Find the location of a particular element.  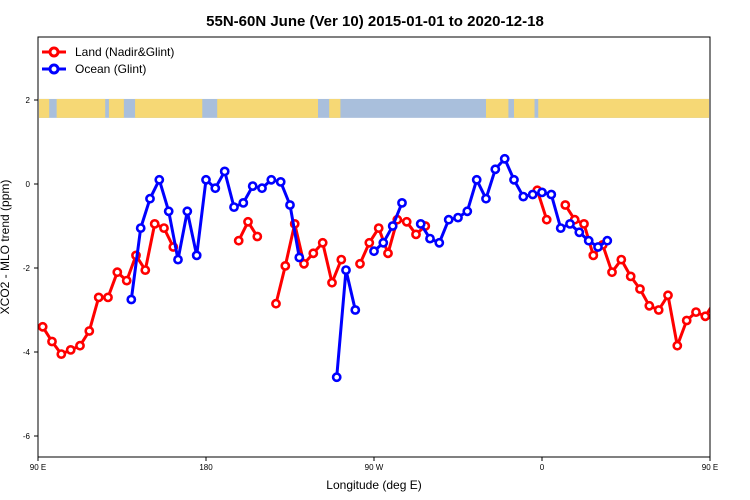

legend: Land (Nadir&Glint) Ocean (Glint) is located at coordinates (108, 60).